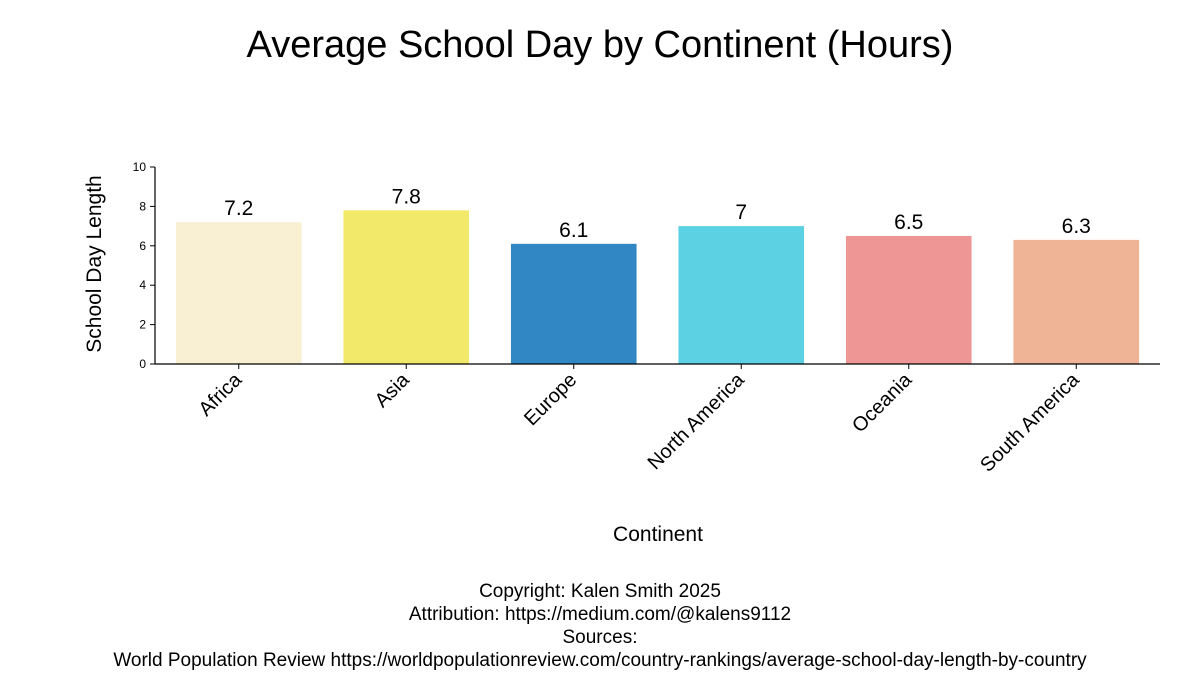 The height and width of the screenshot is (700, 1200). Describe the element at coordinates (550, 399) in the screenshot. I see `x-tick-label: Europe` at that location.